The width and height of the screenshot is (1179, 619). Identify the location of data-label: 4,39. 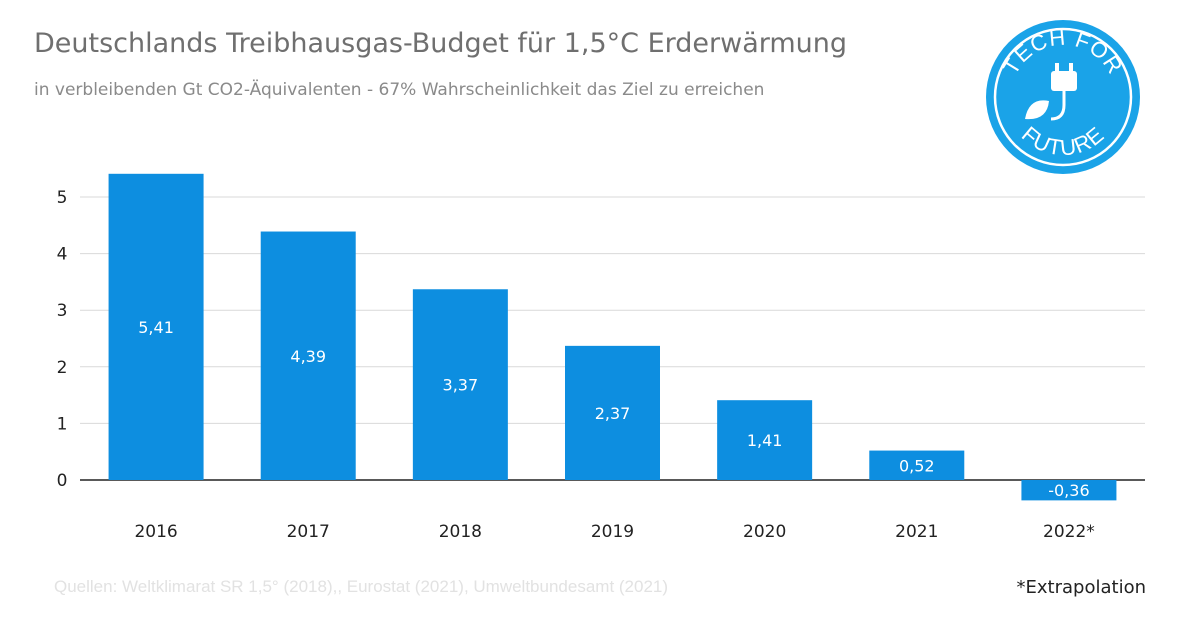
(308, 356).